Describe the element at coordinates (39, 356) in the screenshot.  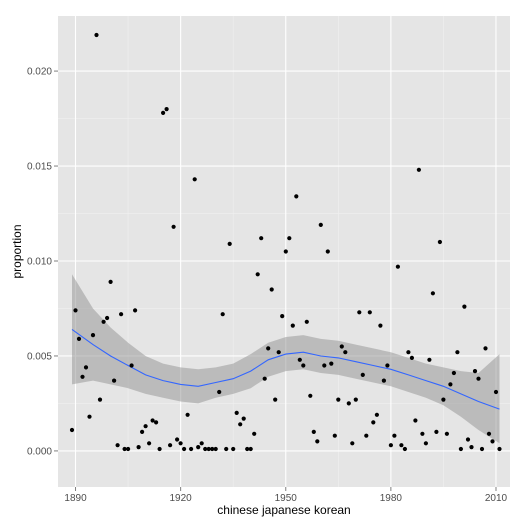
I see `y-tick-label: 0.005` at that location.